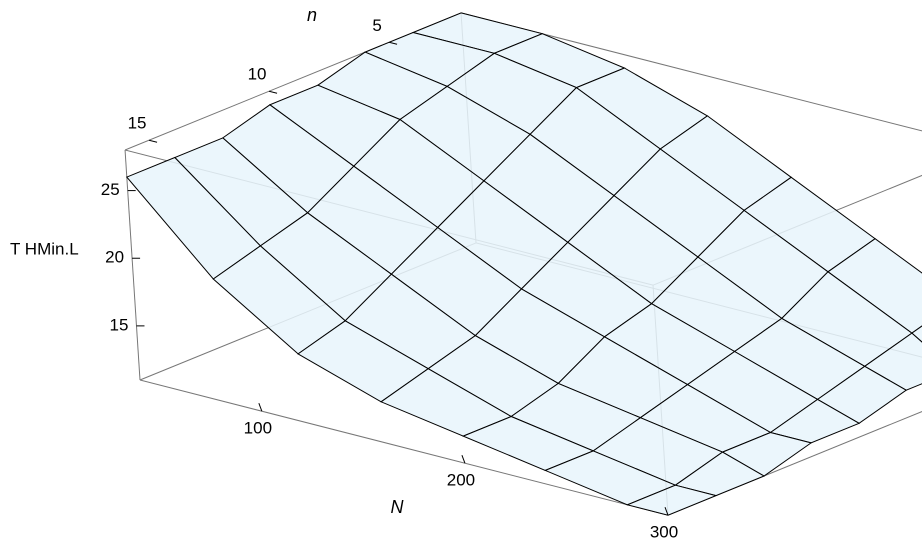 The height and width of the screenshot is (557, 922). I want to click on y-tick-label: 10, so click(257, 74).